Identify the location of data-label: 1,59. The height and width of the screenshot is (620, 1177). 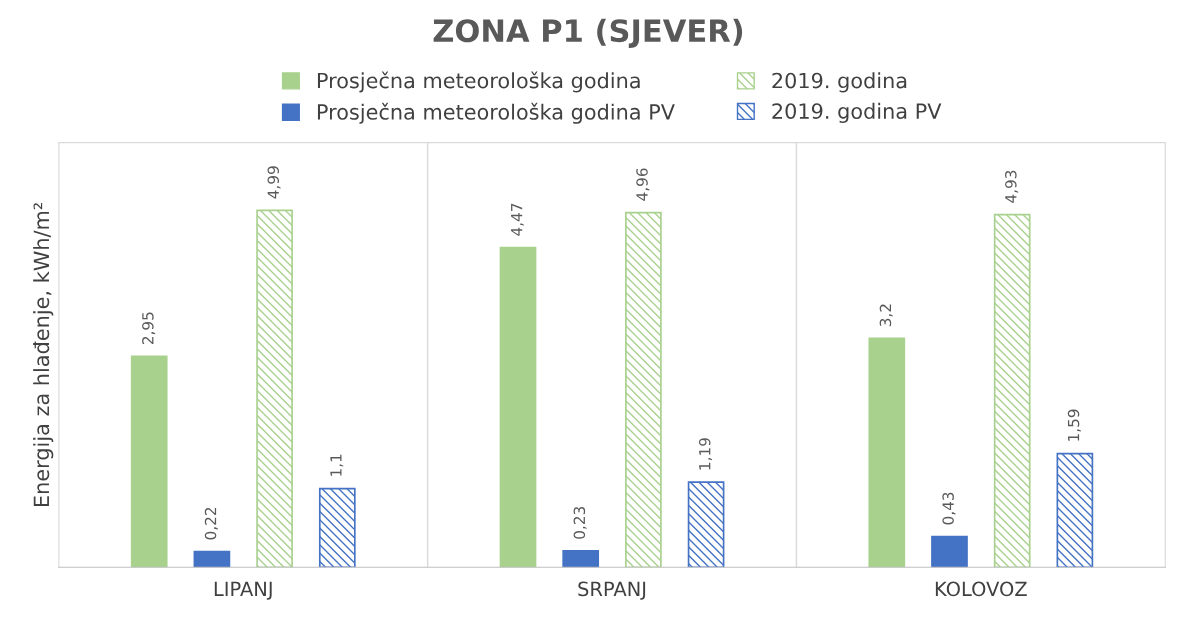
(1074, 425).